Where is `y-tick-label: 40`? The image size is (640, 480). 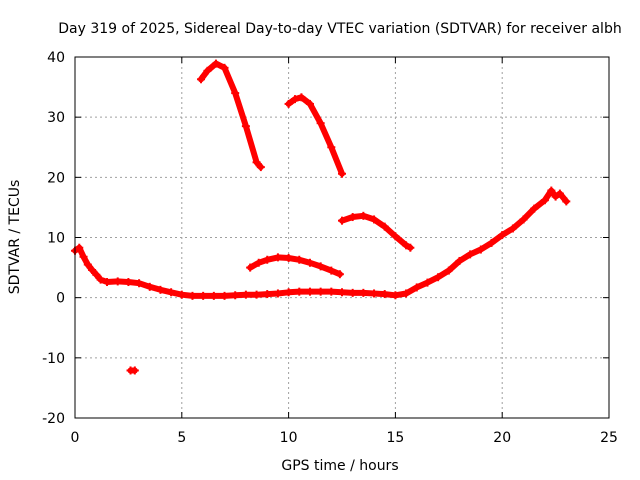 y-tick-label: 40 is located at coordinates (56, 58).